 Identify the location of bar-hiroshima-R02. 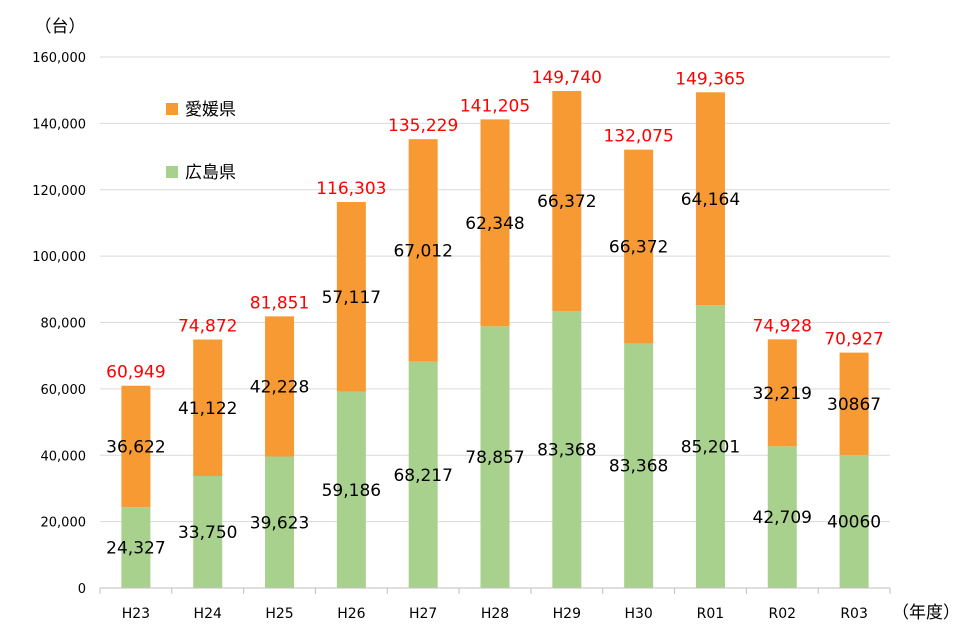
(782, 517).